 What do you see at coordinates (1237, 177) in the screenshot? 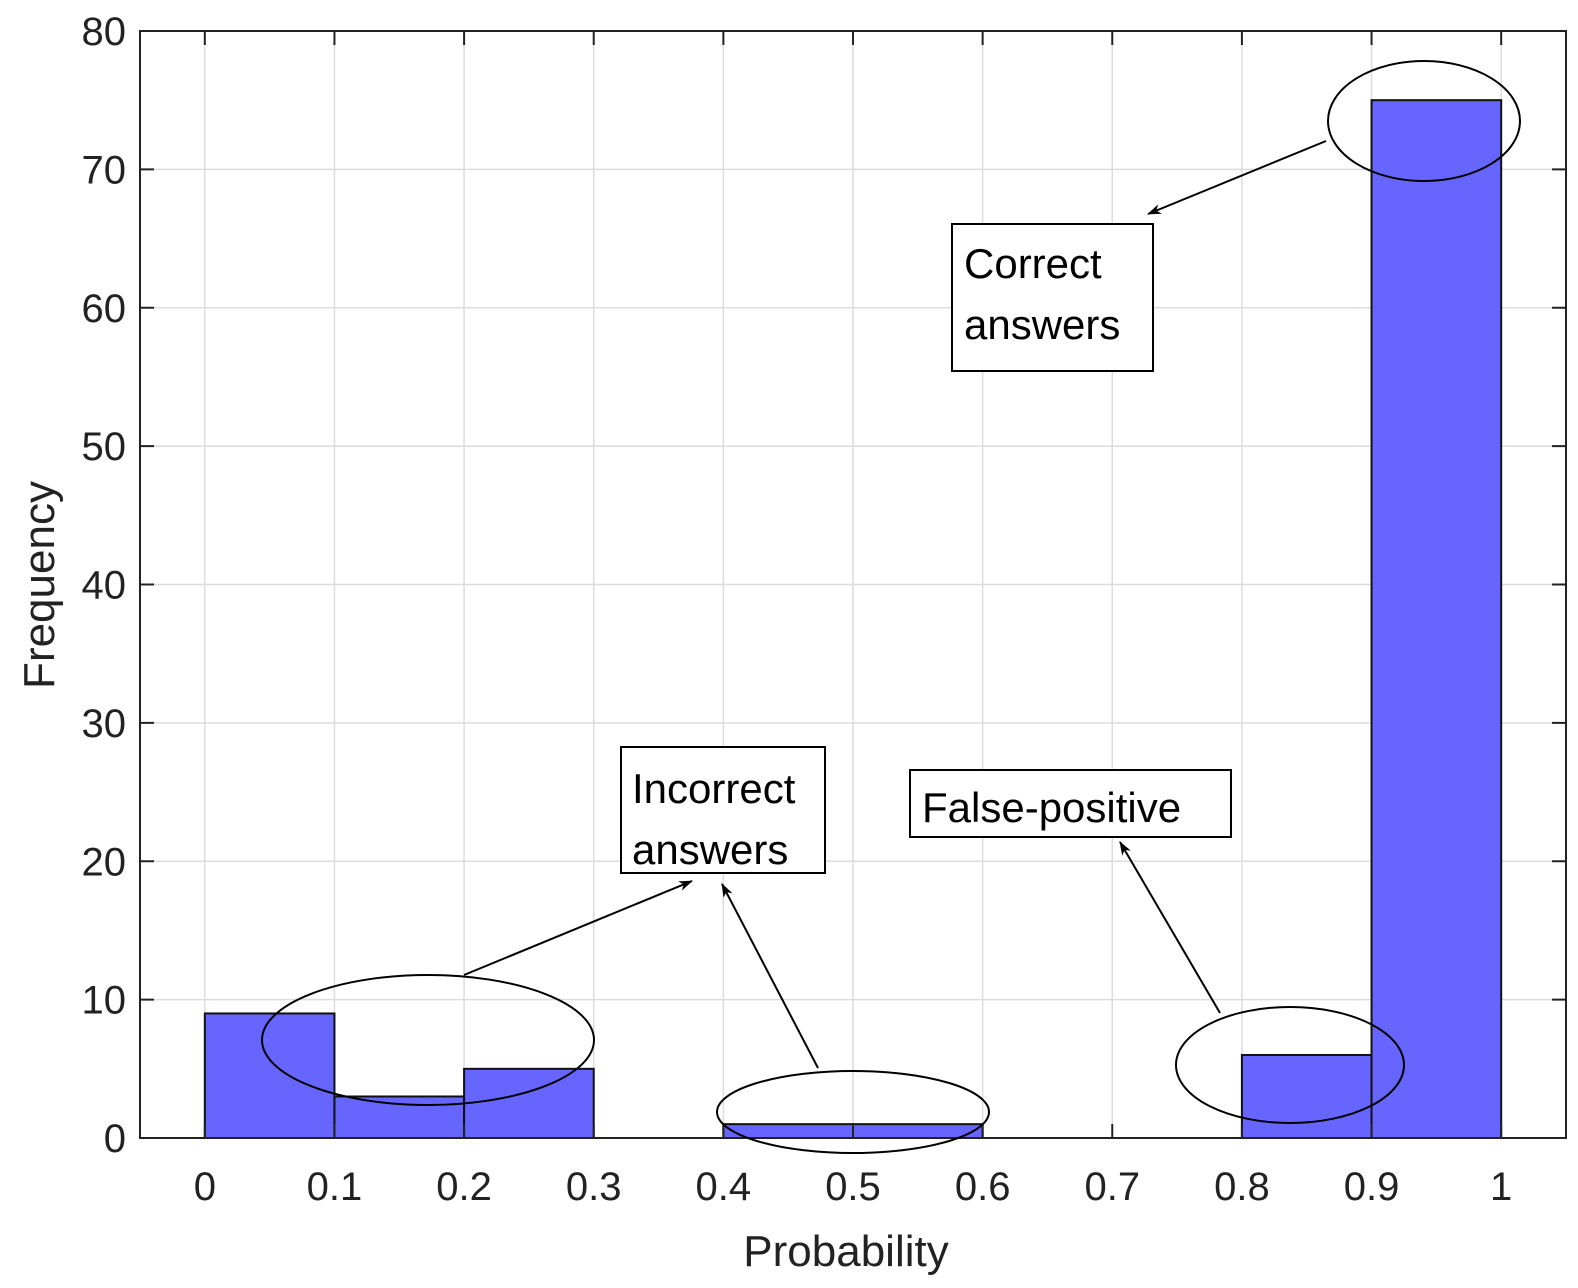
I see `annotation-arrow-correct` at bounding box center [1237, 177].